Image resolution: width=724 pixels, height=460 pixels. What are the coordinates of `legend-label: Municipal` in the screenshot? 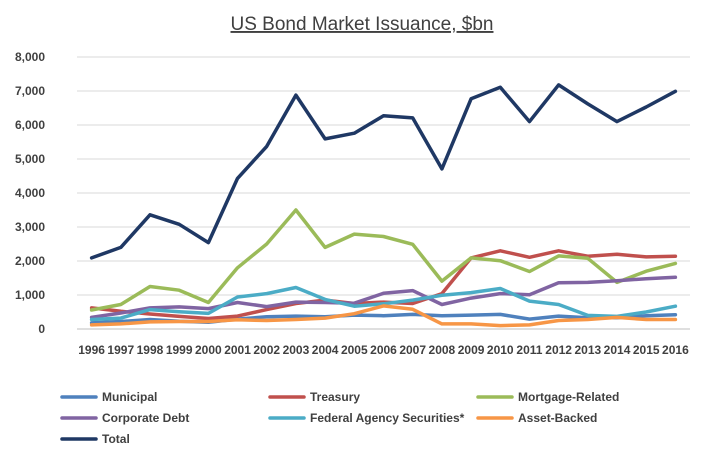 It's located at (129, 397).